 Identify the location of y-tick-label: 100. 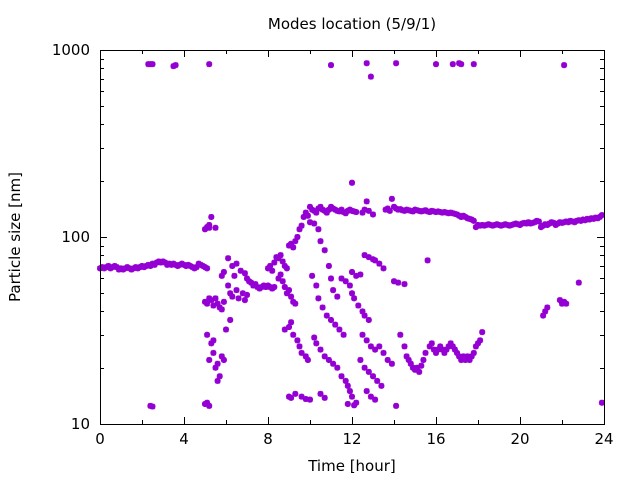
(75, 237).